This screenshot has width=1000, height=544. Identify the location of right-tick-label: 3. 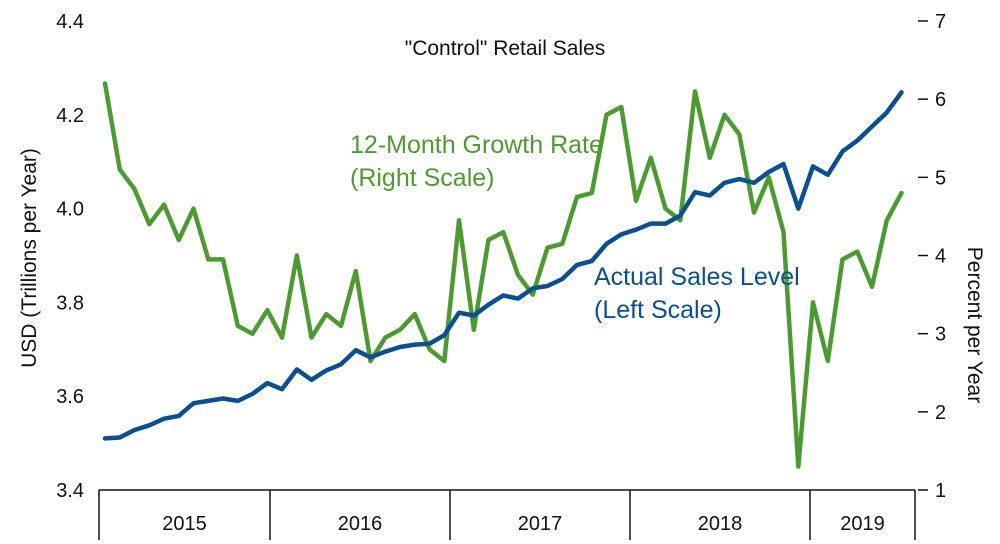
(940, 335).